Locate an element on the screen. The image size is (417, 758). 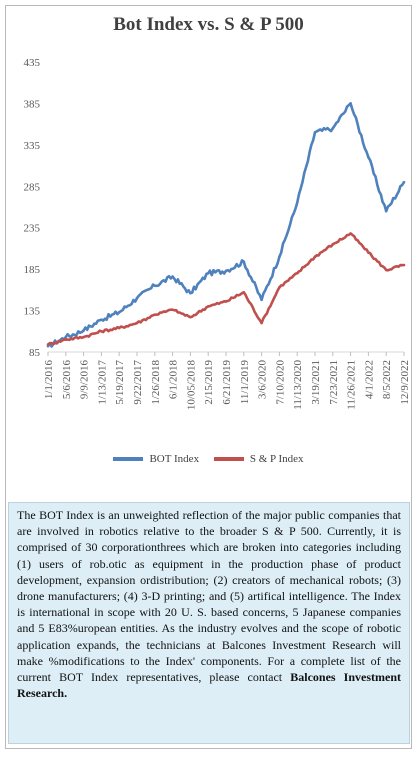
x-tick-label: 5/19/2017 is located at coordinates (120, 382).